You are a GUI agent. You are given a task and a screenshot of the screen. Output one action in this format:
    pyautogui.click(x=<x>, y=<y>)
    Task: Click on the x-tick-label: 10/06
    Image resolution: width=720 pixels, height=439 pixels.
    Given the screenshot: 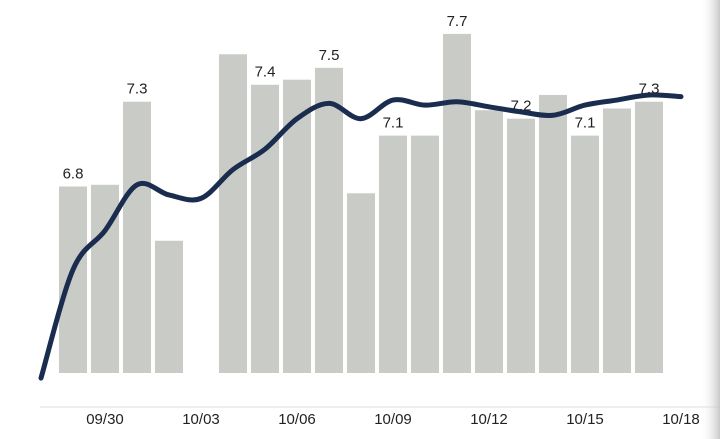 What is the action you would take?
    pyautogui.click(x=297, y=419)
    